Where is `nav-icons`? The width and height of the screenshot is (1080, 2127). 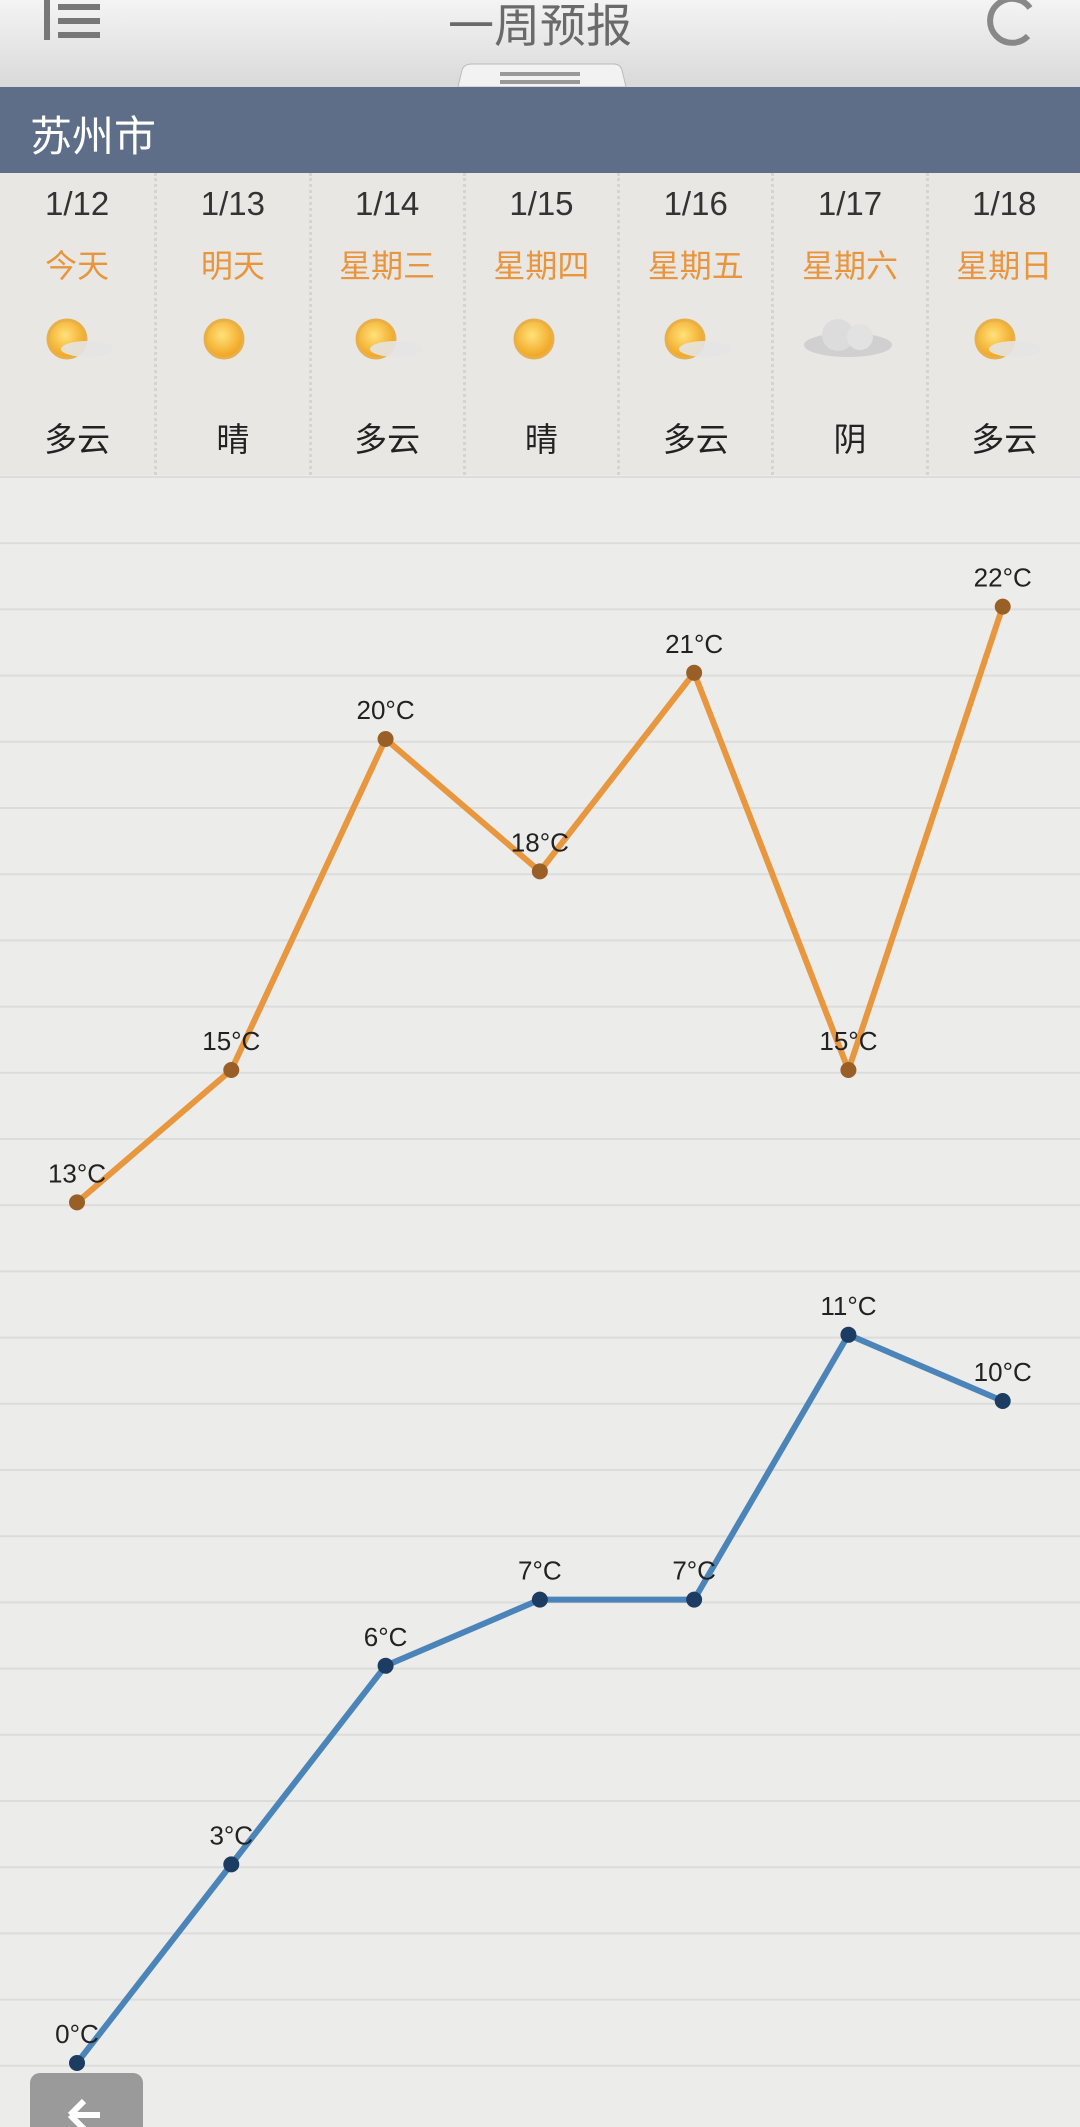
nav-icons is located at coordinates (538, 43).